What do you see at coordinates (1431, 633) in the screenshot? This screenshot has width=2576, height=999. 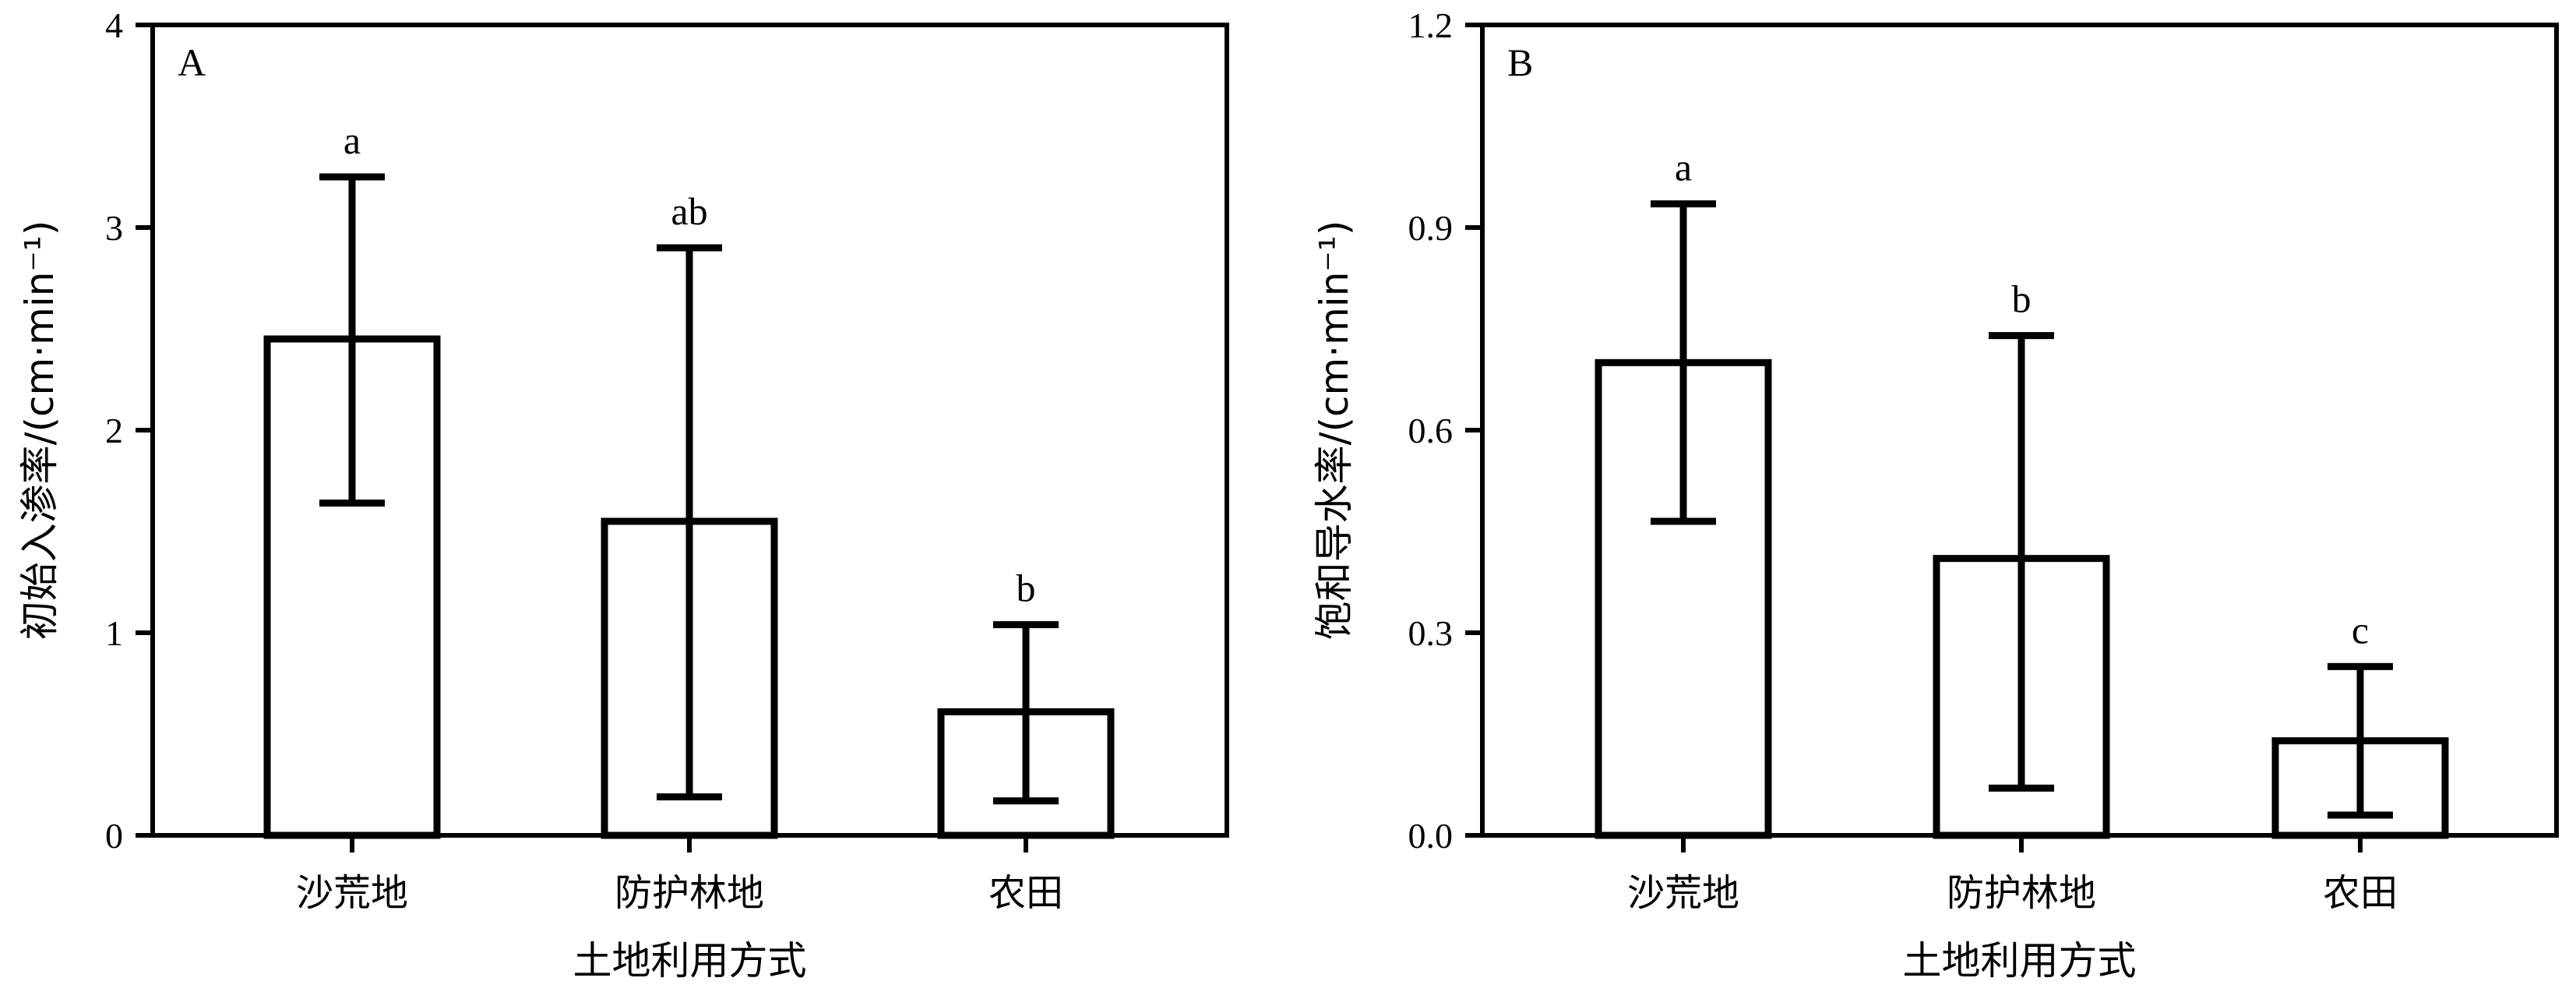 I see `y-tick-label: 0.3` at bounding box center [1431, 633].